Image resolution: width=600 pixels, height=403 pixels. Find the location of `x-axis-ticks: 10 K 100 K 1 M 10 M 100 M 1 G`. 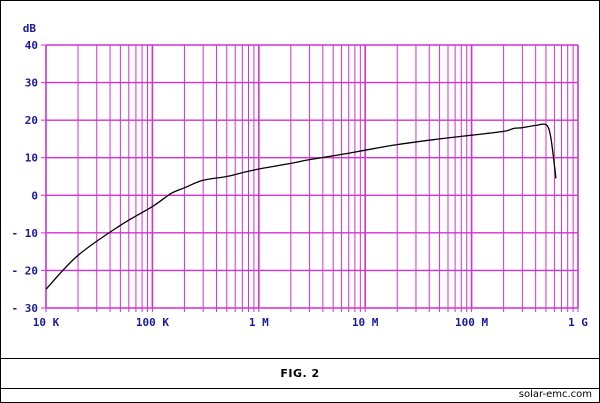

x-axis-ticks: 10 K 100 K 1 M 10 M 100 M 1 G is located at coordinates (311, 322).